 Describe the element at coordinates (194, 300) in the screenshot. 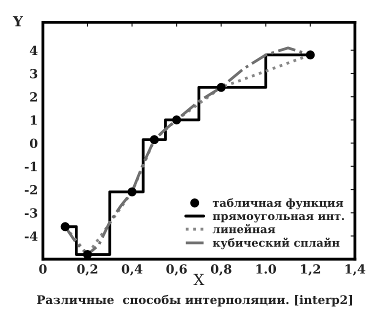

I see `text: Различные способы интерполяции. [interp2]` at that location.